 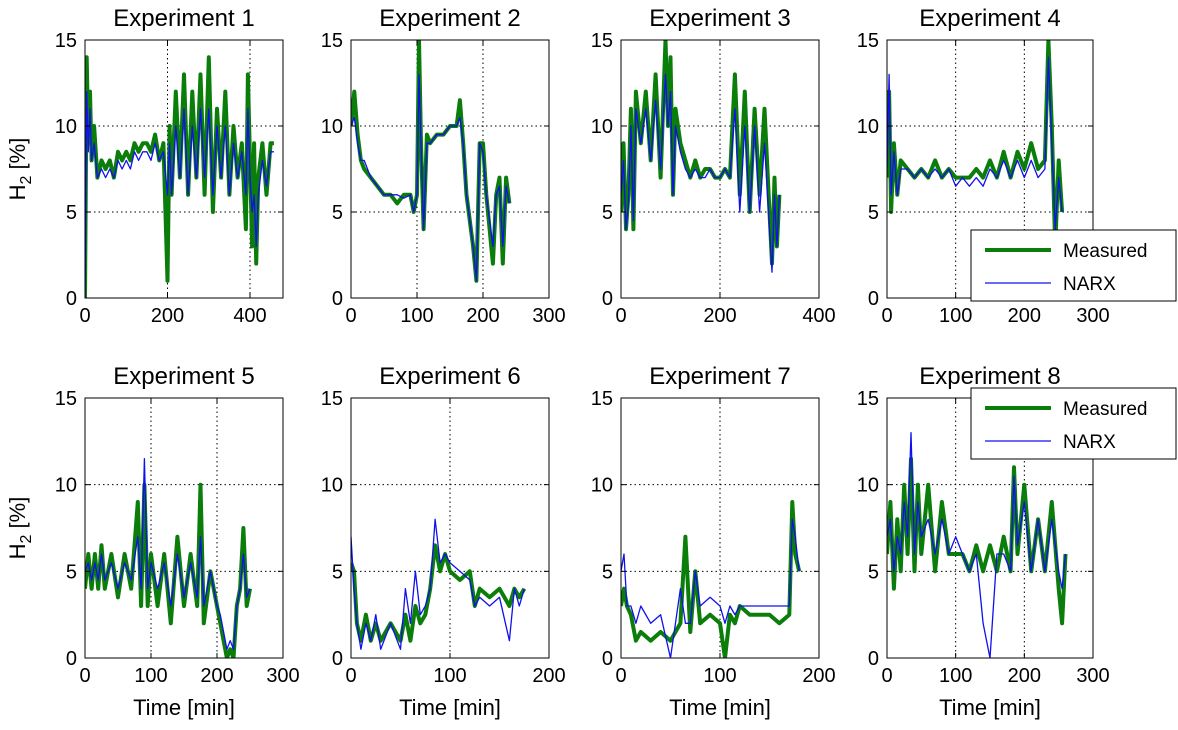 I want to click on subplot-title: Experiment 3, so click(x=719, y=18).